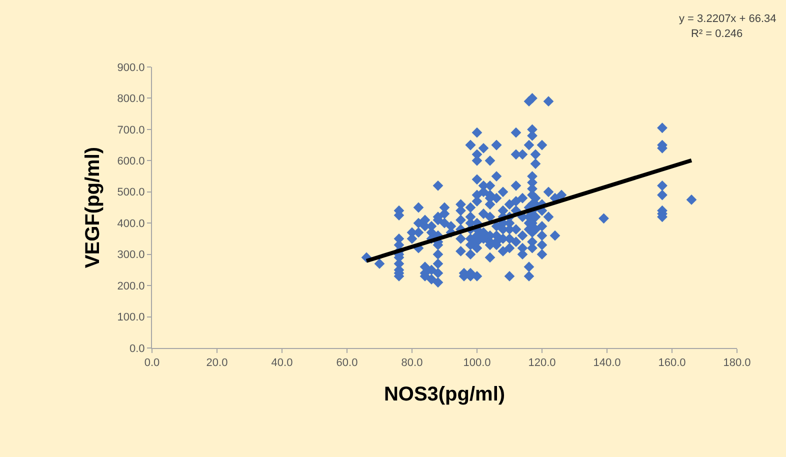 The width and height of the screenshot is (786, 457). I want to click on x-tick-label: 160.0, so click(672, 363).